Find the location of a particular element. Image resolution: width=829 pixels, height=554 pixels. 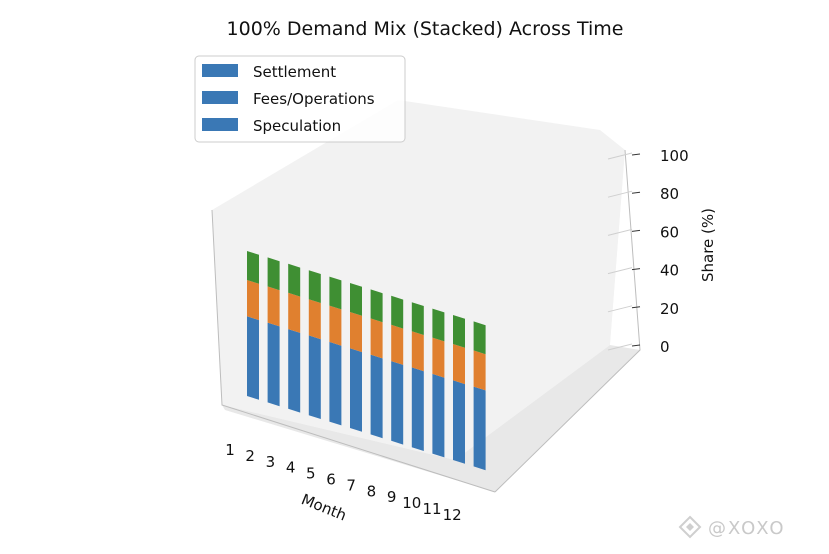

x-tick-label: 12 is located at coordinates (452, 515).